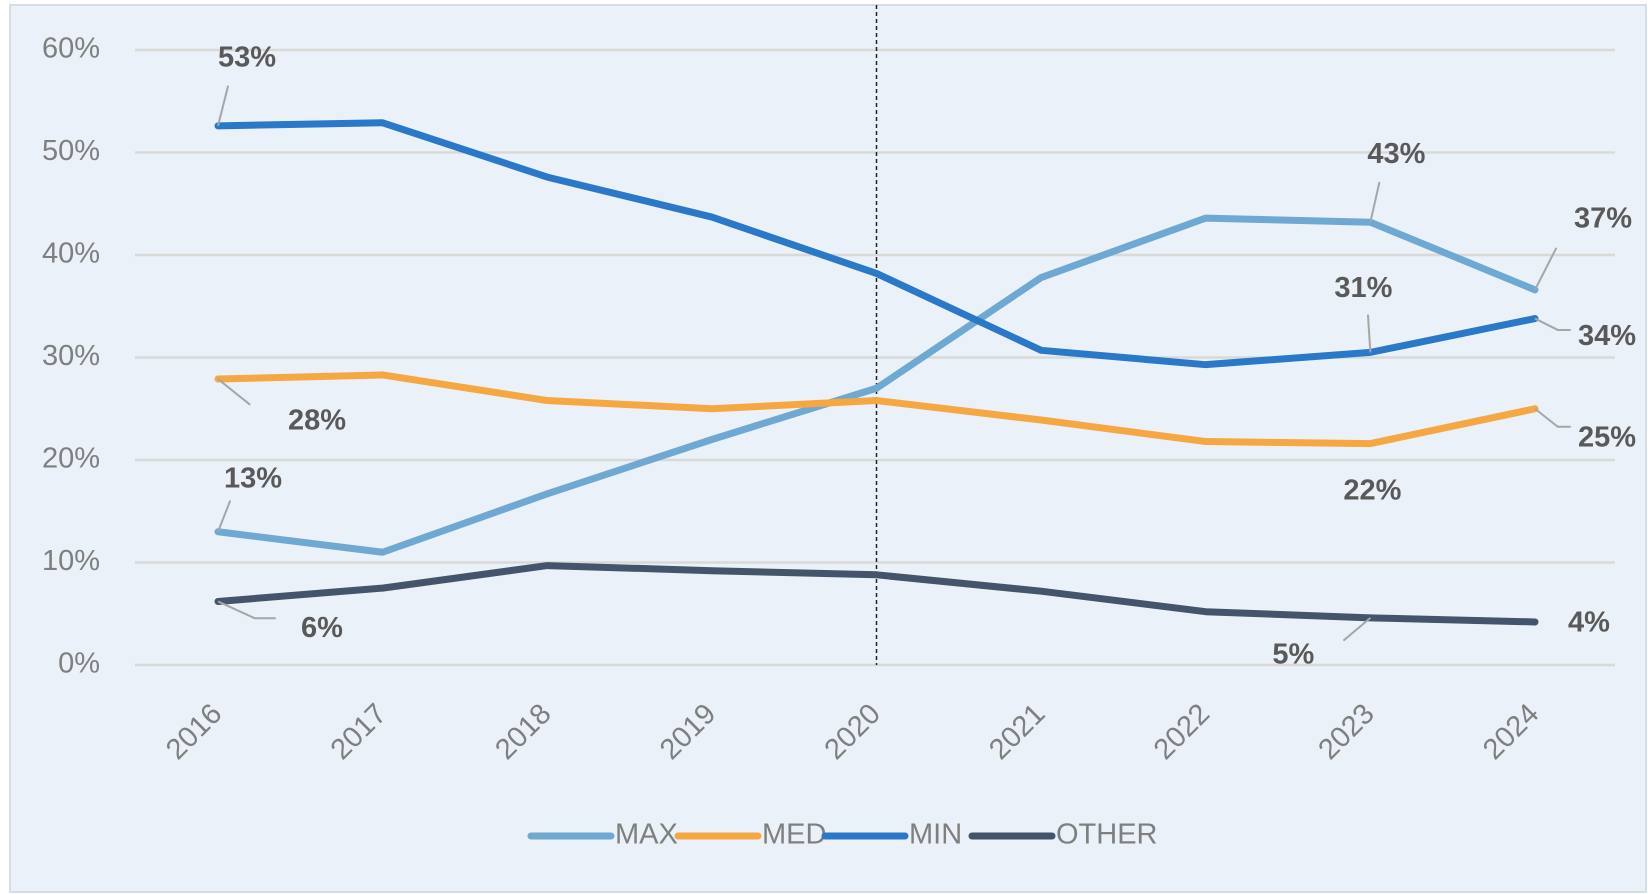 This screenshot has height=894, width=1648. What do you see at coordinates (1603, 219) in the screenshot?
I see `data-label: 37%` at bounding box center [1603, 219].